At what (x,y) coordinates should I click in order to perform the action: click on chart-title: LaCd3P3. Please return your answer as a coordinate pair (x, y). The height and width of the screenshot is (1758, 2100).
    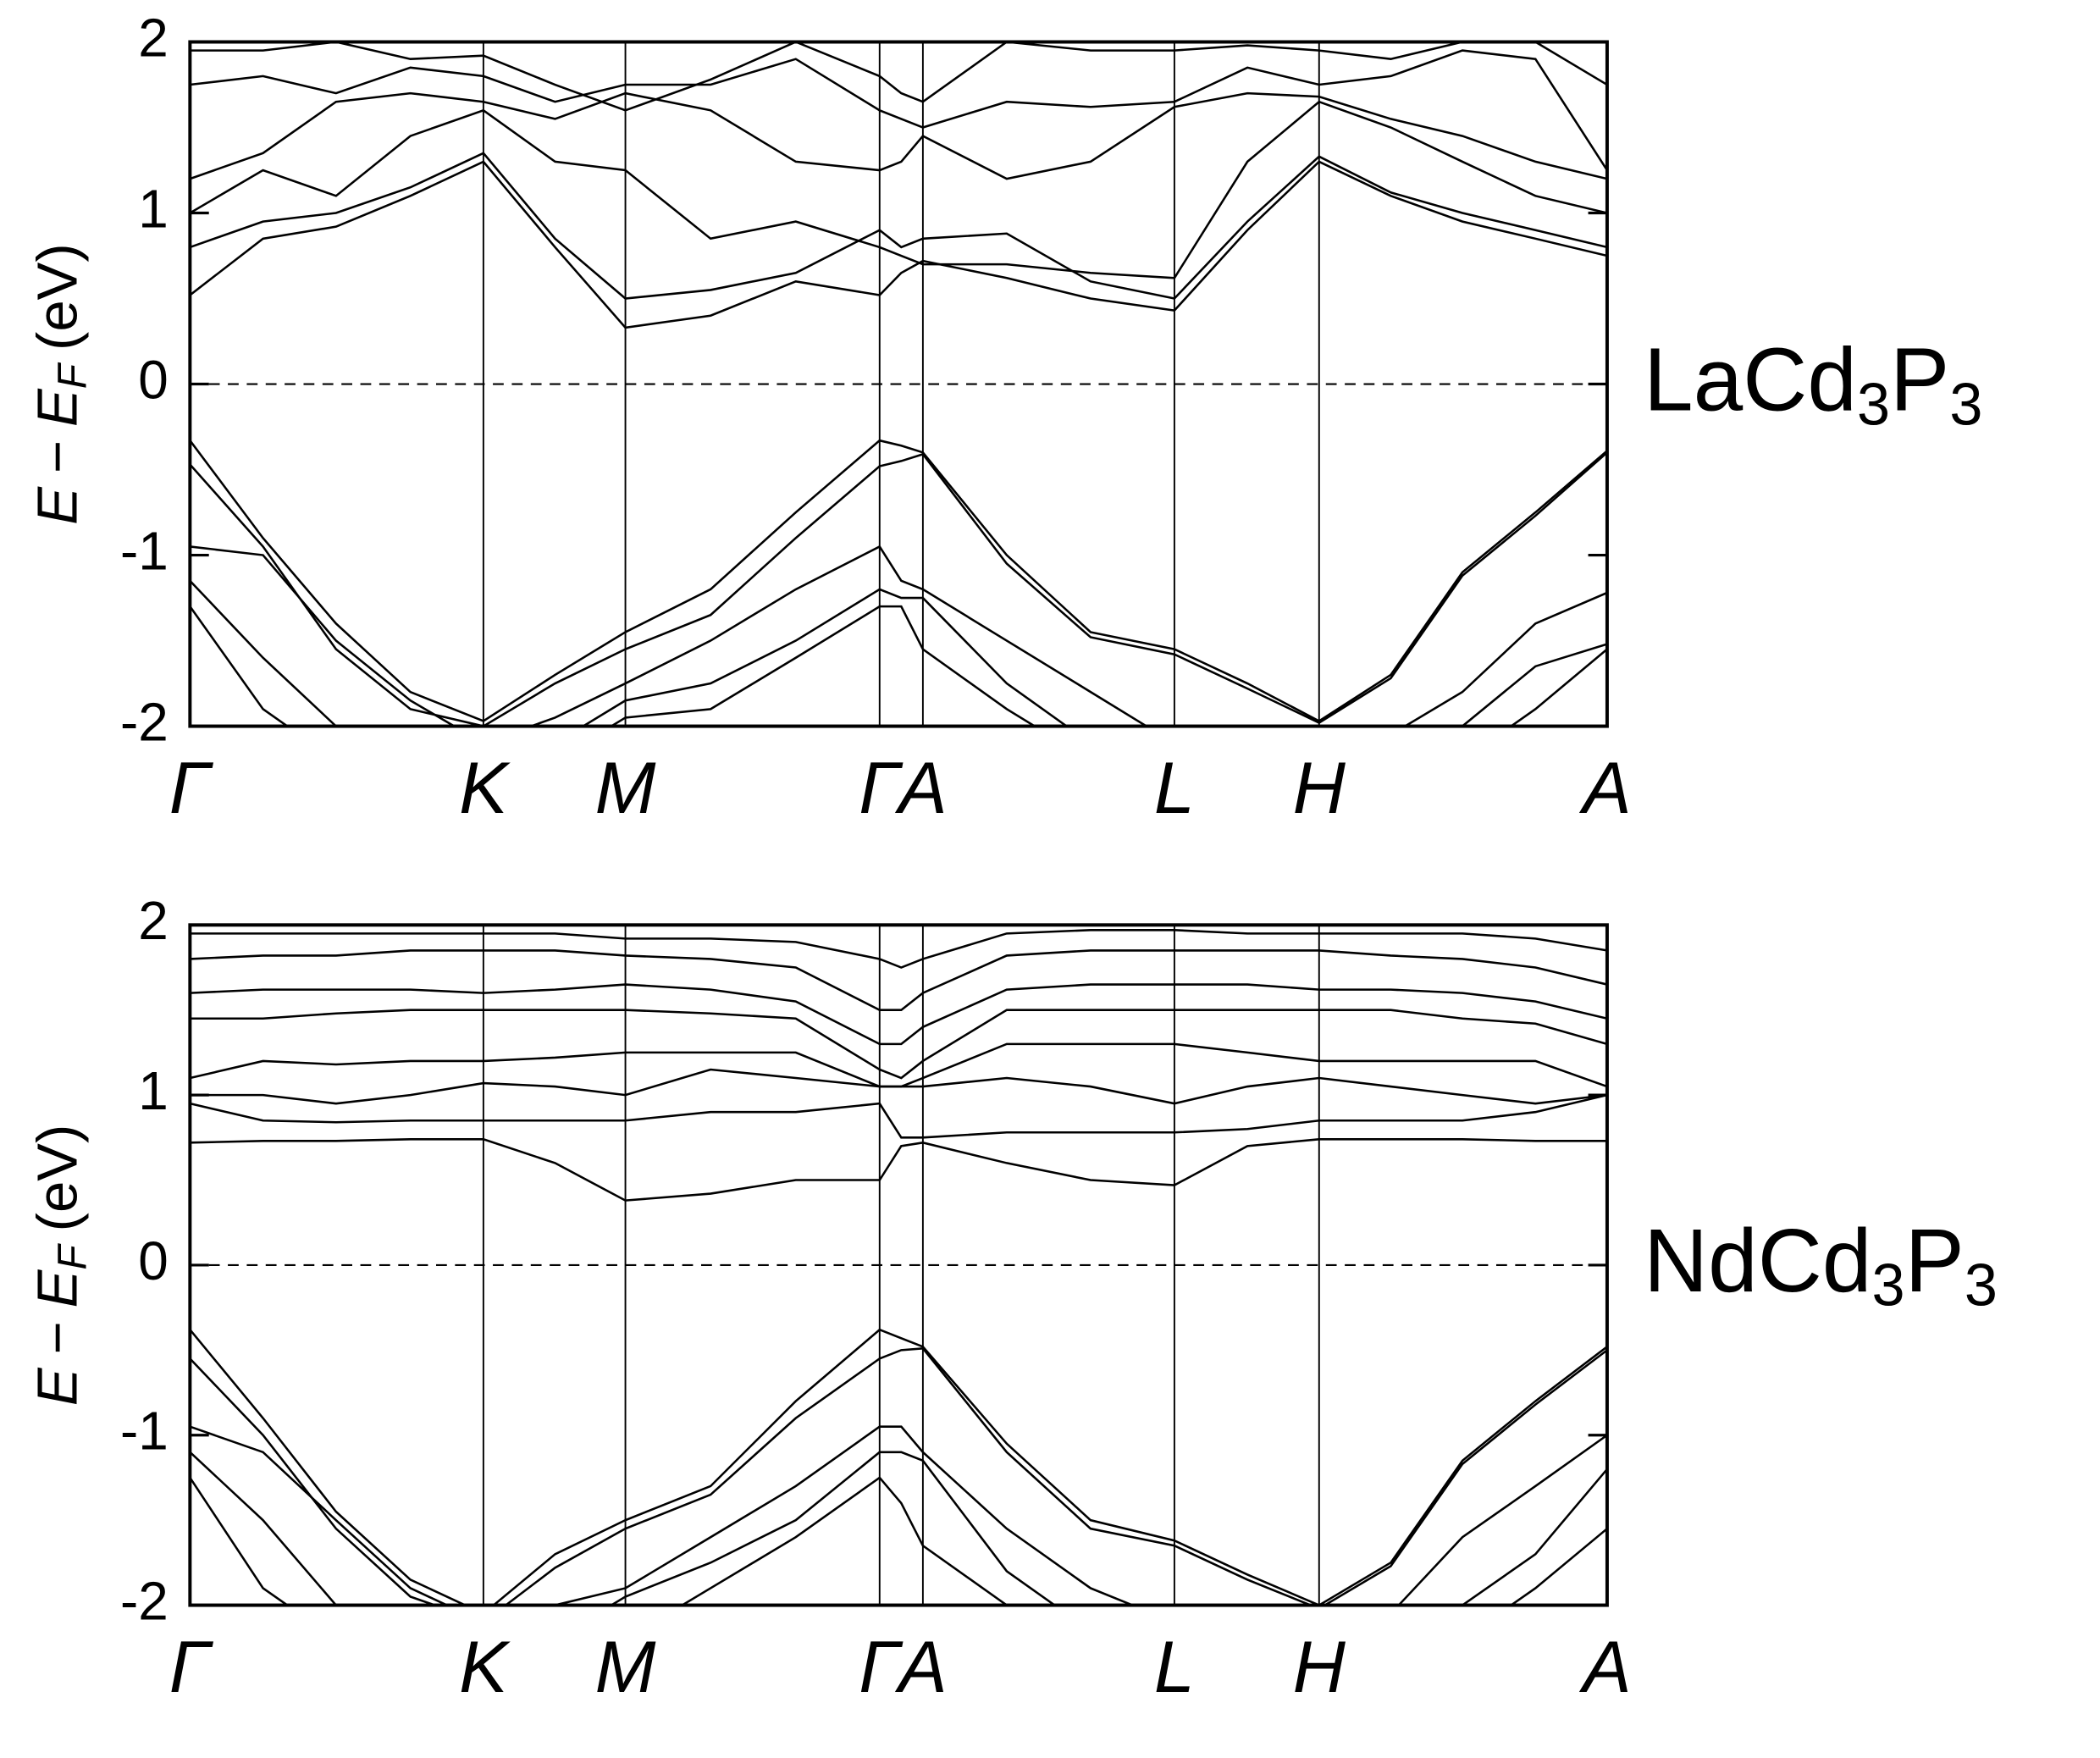
    Looking at the image, I should click on (1813, 384).